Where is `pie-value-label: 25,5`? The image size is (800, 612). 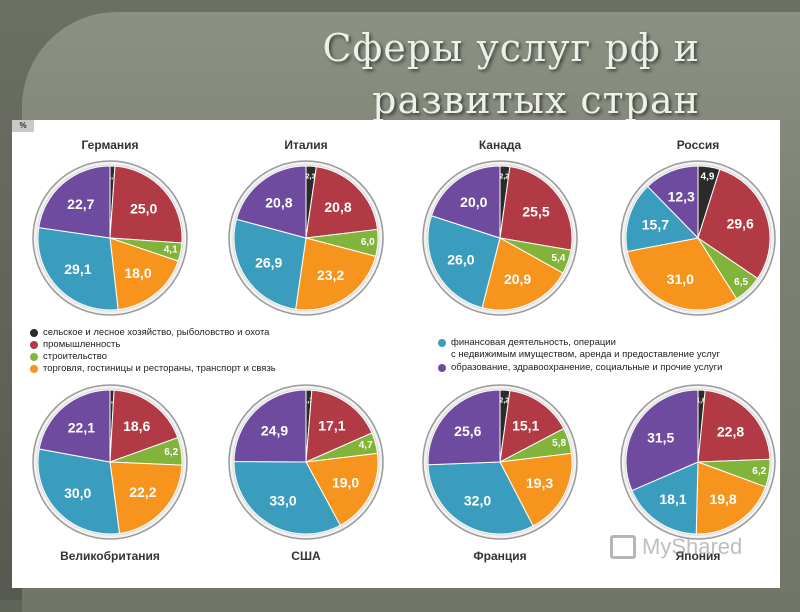 pie-value-label: 25,5 is located at coordinates (535, 212).